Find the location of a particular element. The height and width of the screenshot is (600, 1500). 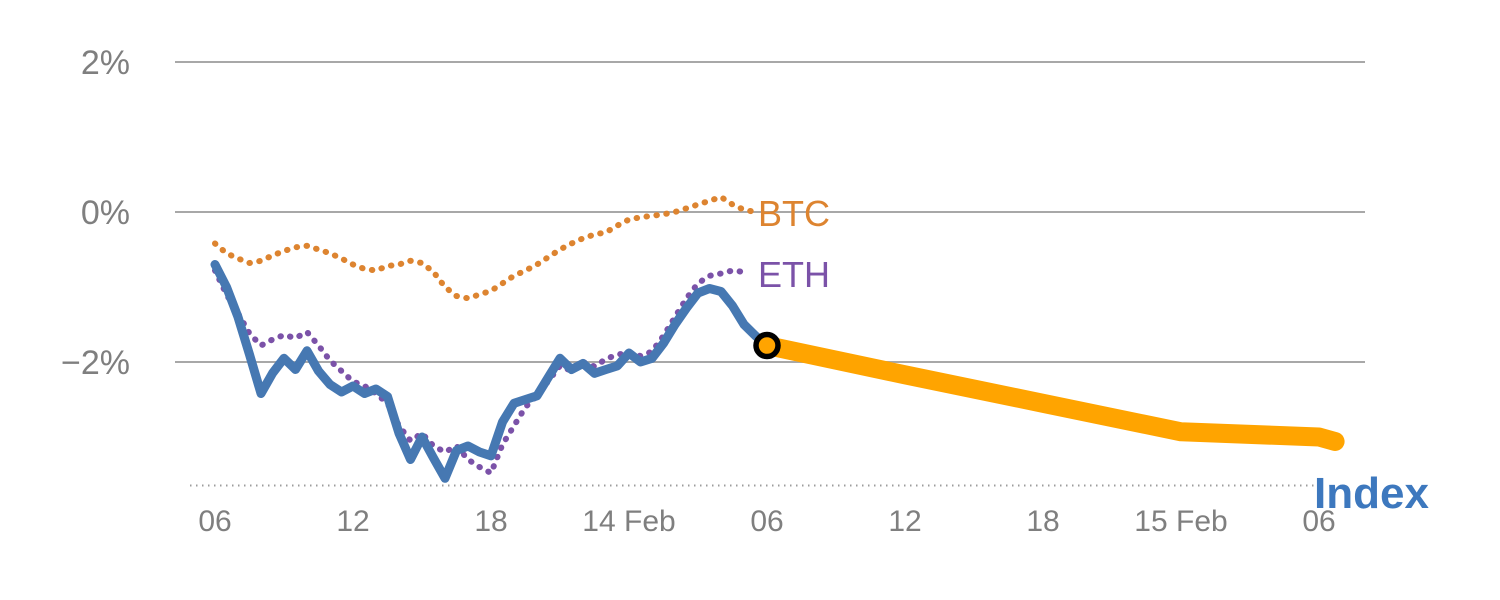

forecast-start-marker is located at coordinates (767, 345).